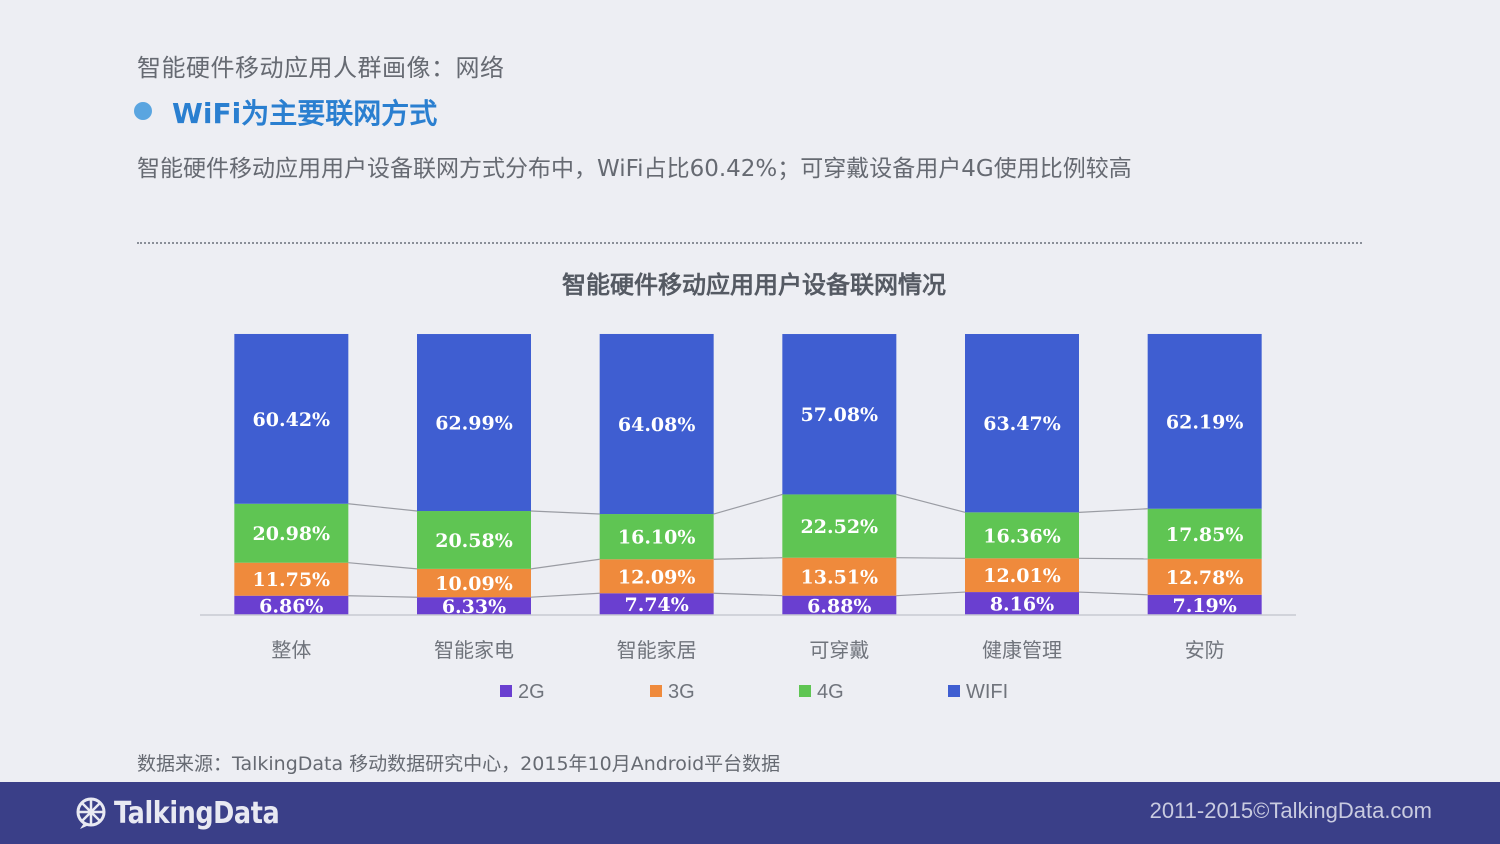 This screenshot has height=844, width=1500. Describe the element at coordinates (197, 813) in the screenshot. I see `logo-text: TalkingData` at that location.